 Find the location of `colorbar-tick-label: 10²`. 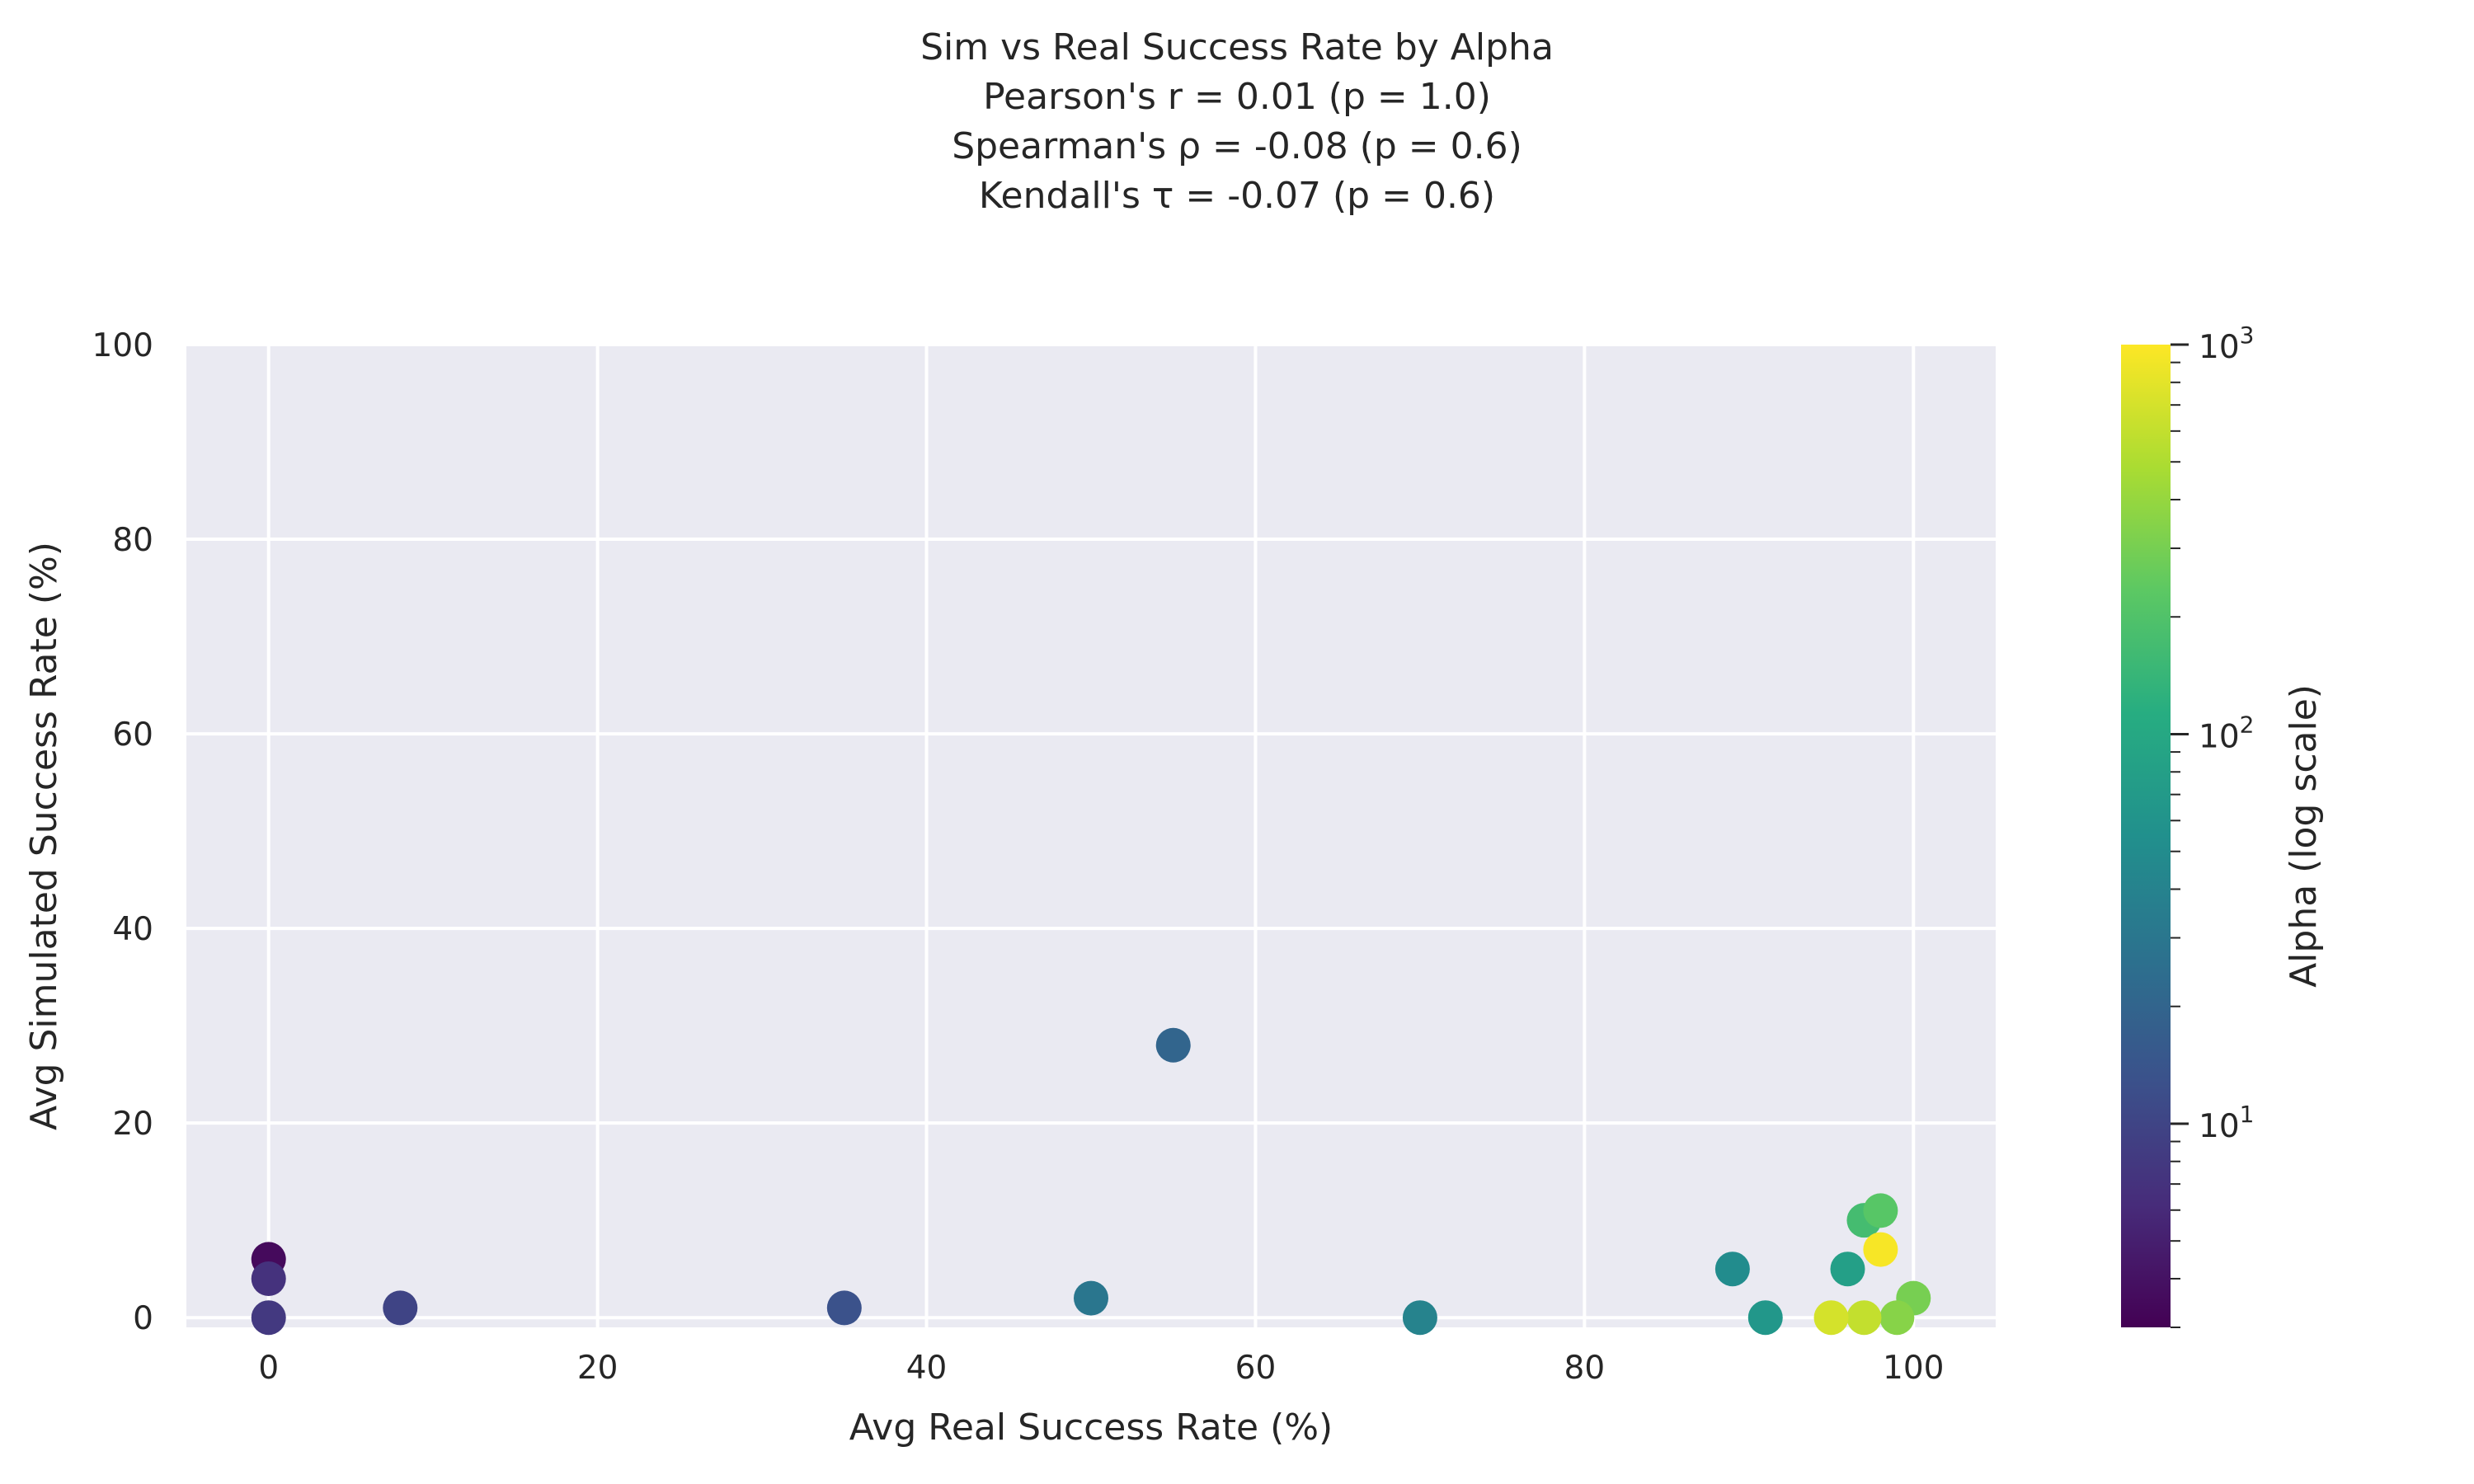

colorbar-tick-label: 10² is located at coordinates (2226, 733).